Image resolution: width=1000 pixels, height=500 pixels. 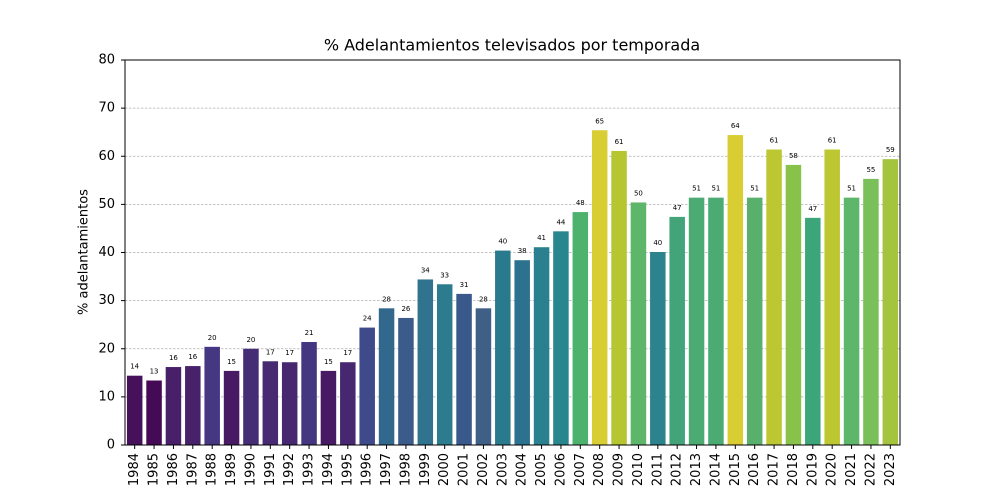 What do you see at coordinates (405, 469) in the screenshot?
I see `x-tick-label: 1998` at bounding box center [405, 469].